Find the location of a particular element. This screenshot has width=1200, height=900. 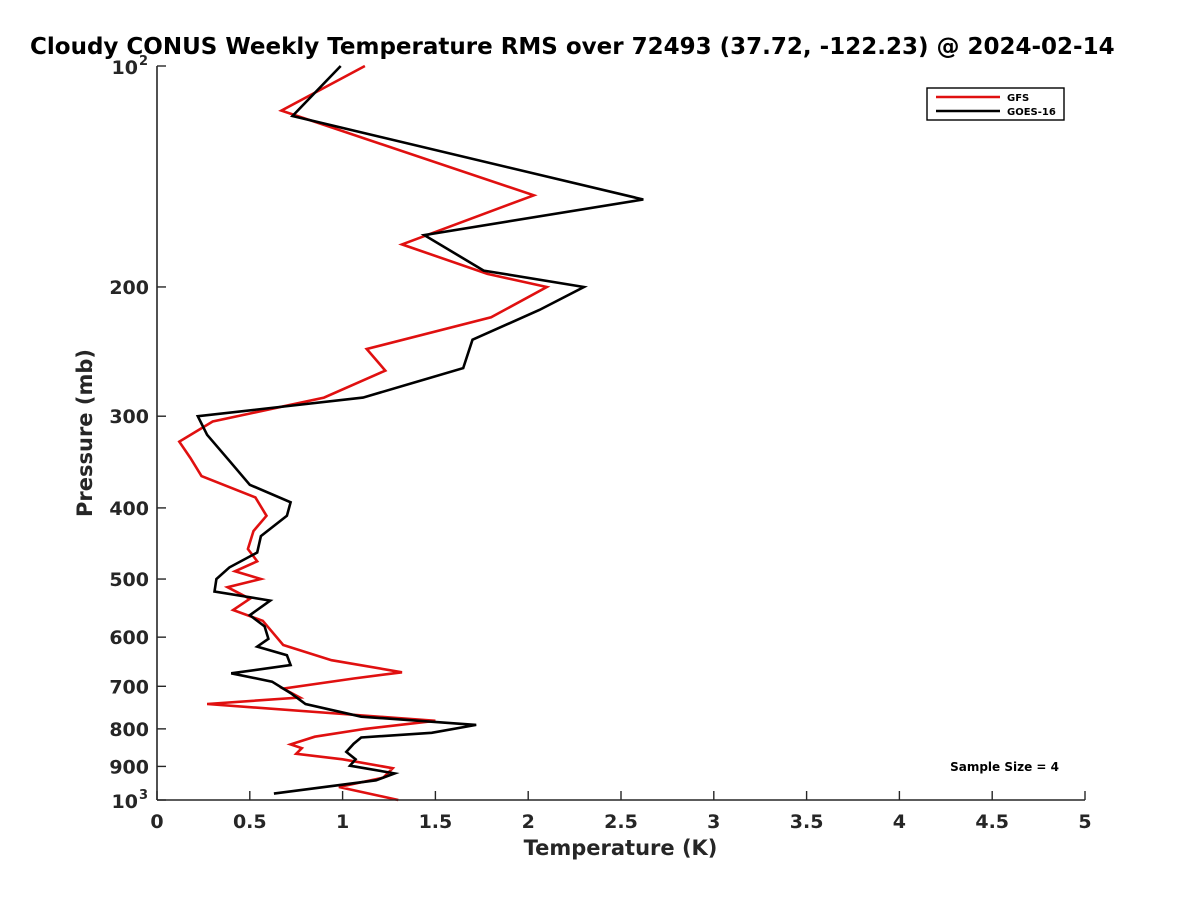

y-tick-label: 900 is located at coordinates (129, 767).